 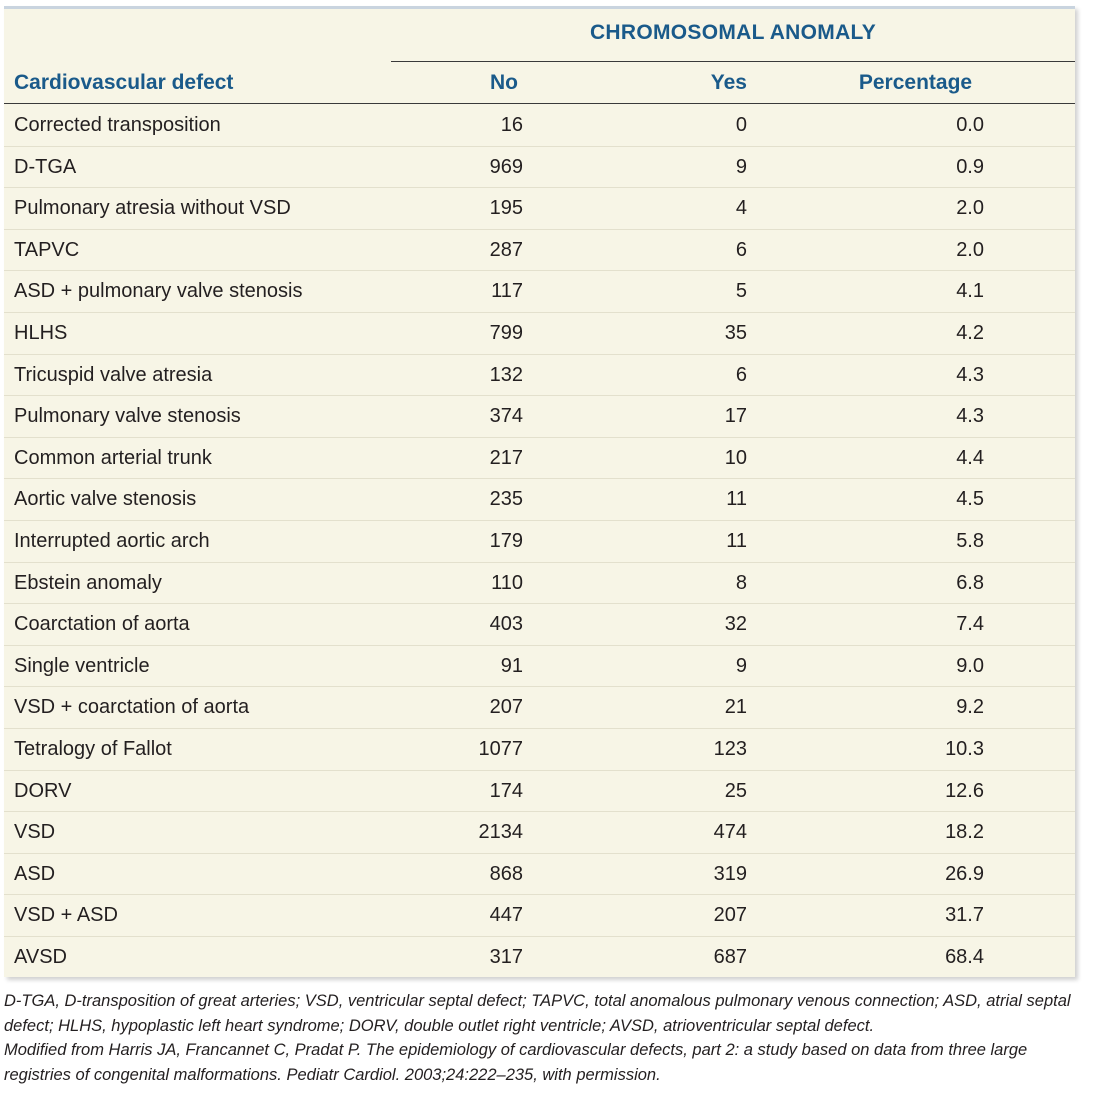 I want to click on cell-no: 132, so click(x=506, y=374).